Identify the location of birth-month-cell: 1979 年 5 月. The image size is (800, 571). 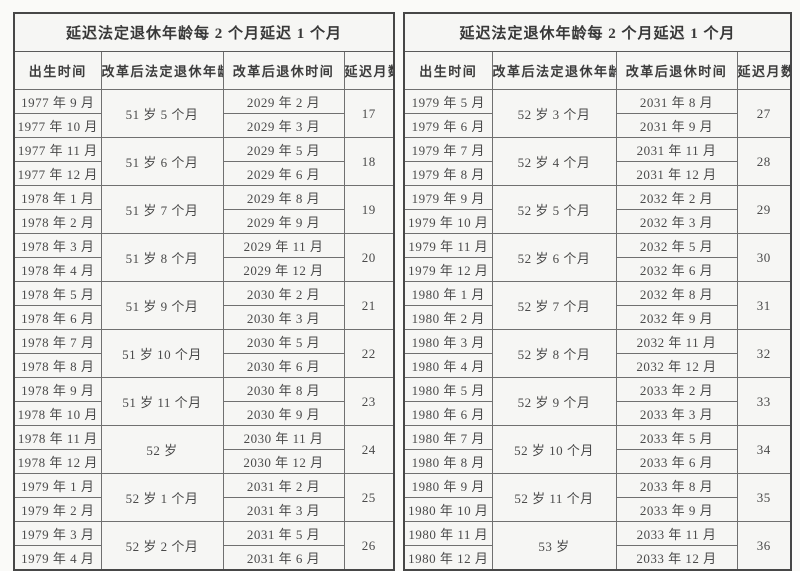
(448, 101).